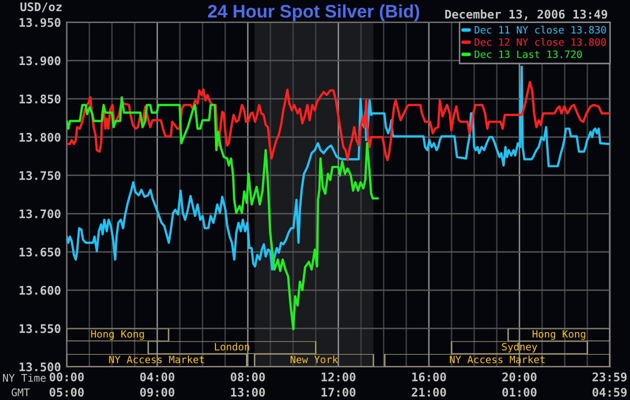  Describe the element at coordinates (339, 392) in the screenshot. I see `x2-tick-label: 17:00` at that location.